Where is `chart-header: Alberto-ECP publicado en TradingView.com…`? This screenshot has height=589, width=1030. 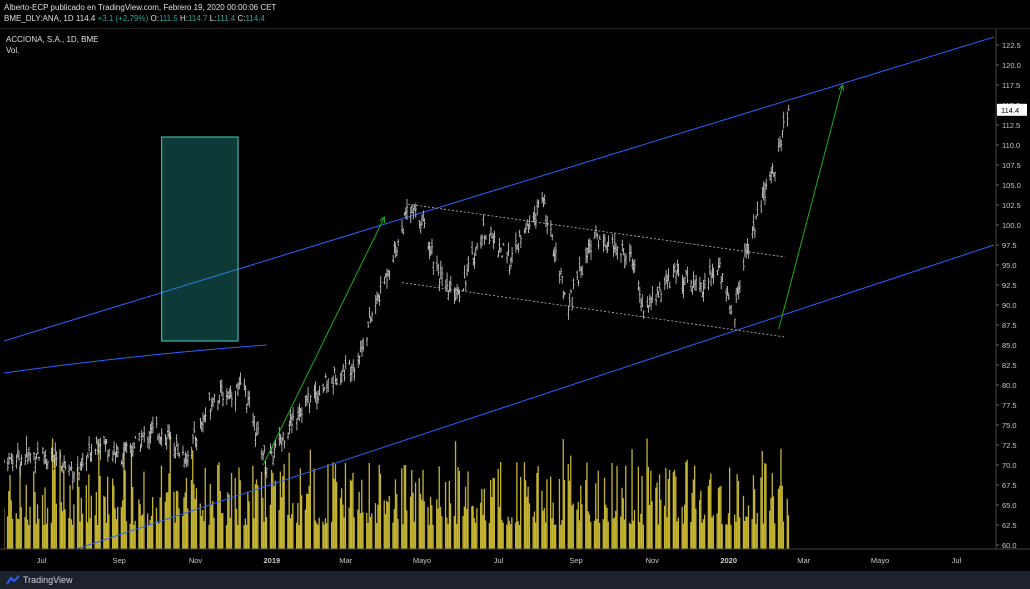 chart-header: Alberto-ECP publicado en TradingView.com… is located at coordinates (515, 14).